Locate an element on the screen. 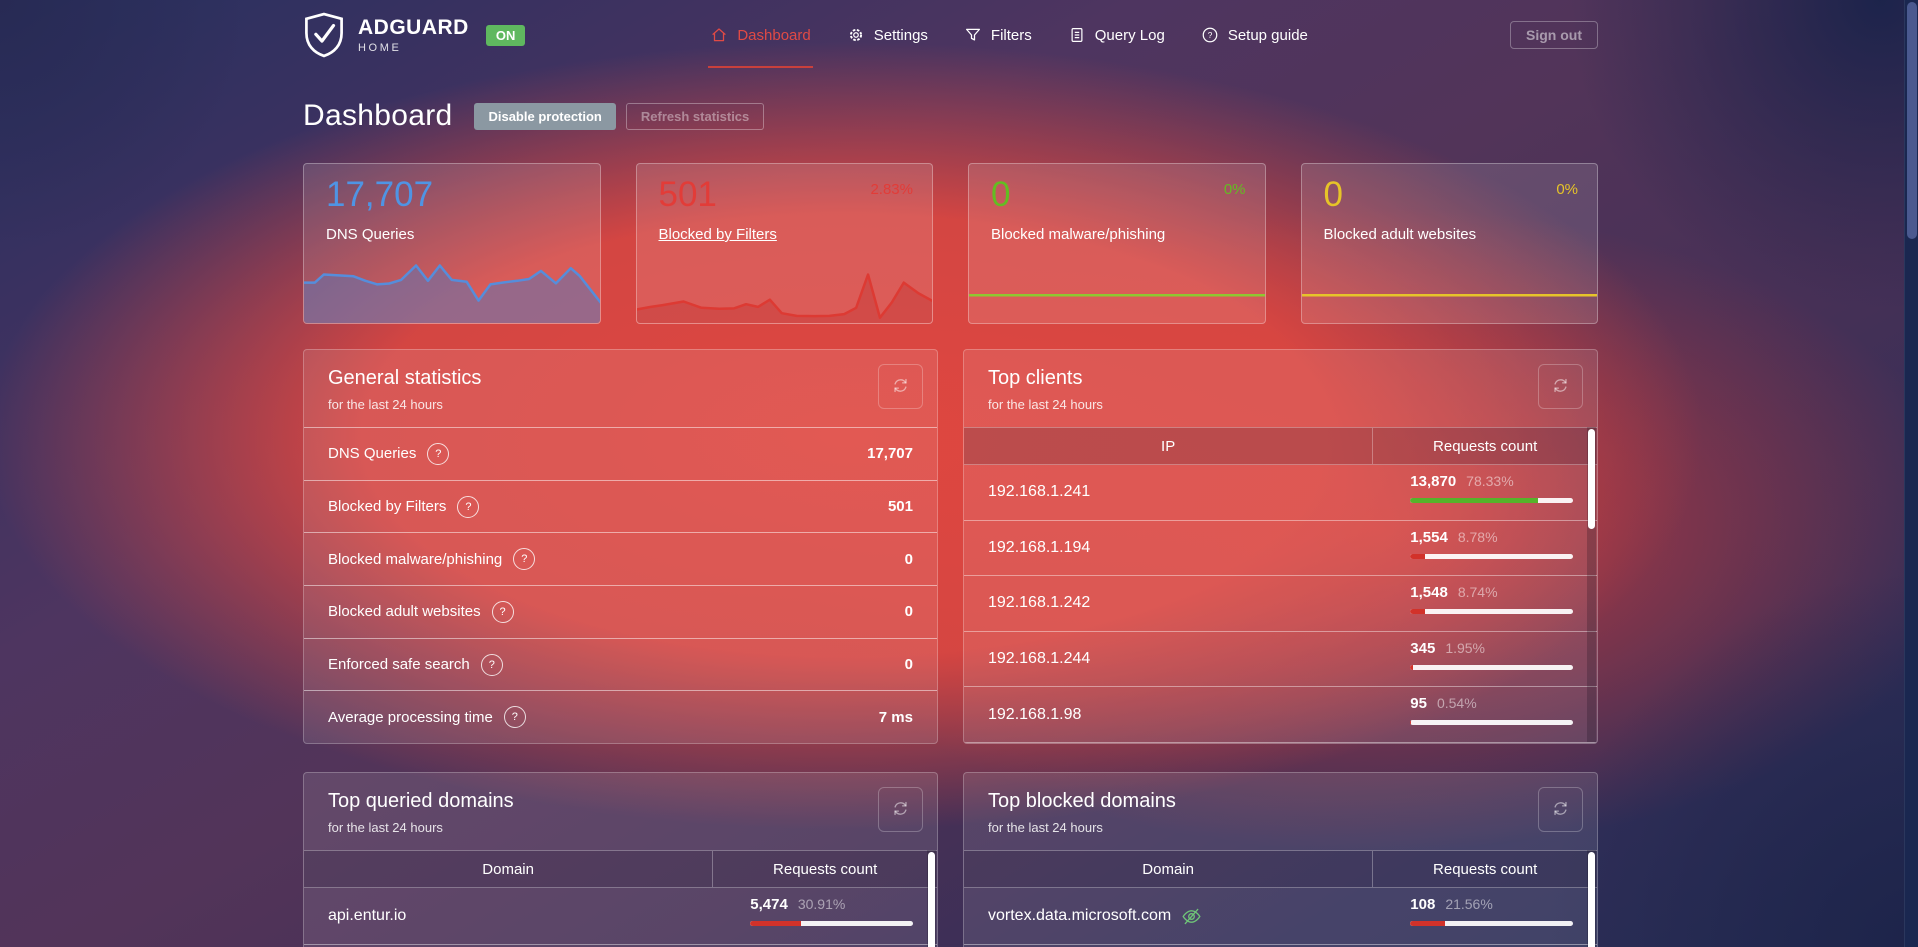 The height and width of the screenshot is (947, 1918). nav-item-query-log: Query Log is located at coordinates (1116, 35).